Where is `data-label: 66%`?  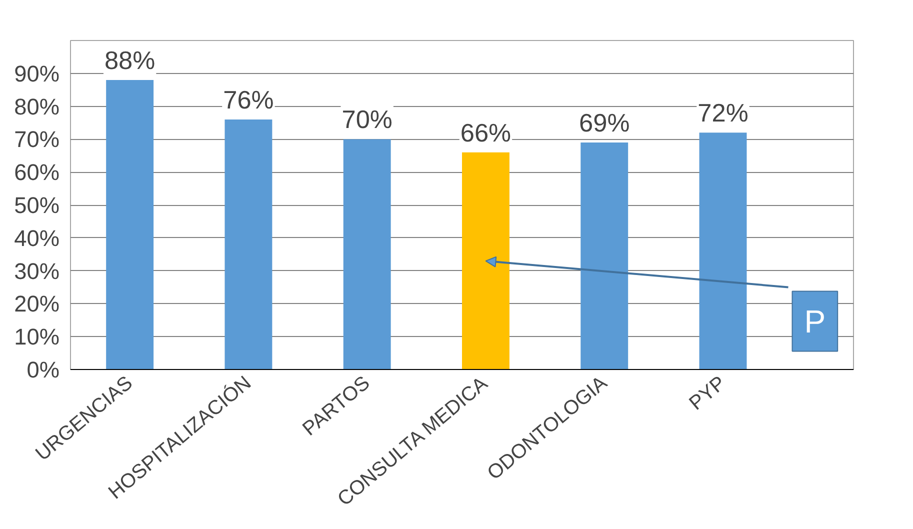 data-label: 66% is located at coordinates (486, 133).